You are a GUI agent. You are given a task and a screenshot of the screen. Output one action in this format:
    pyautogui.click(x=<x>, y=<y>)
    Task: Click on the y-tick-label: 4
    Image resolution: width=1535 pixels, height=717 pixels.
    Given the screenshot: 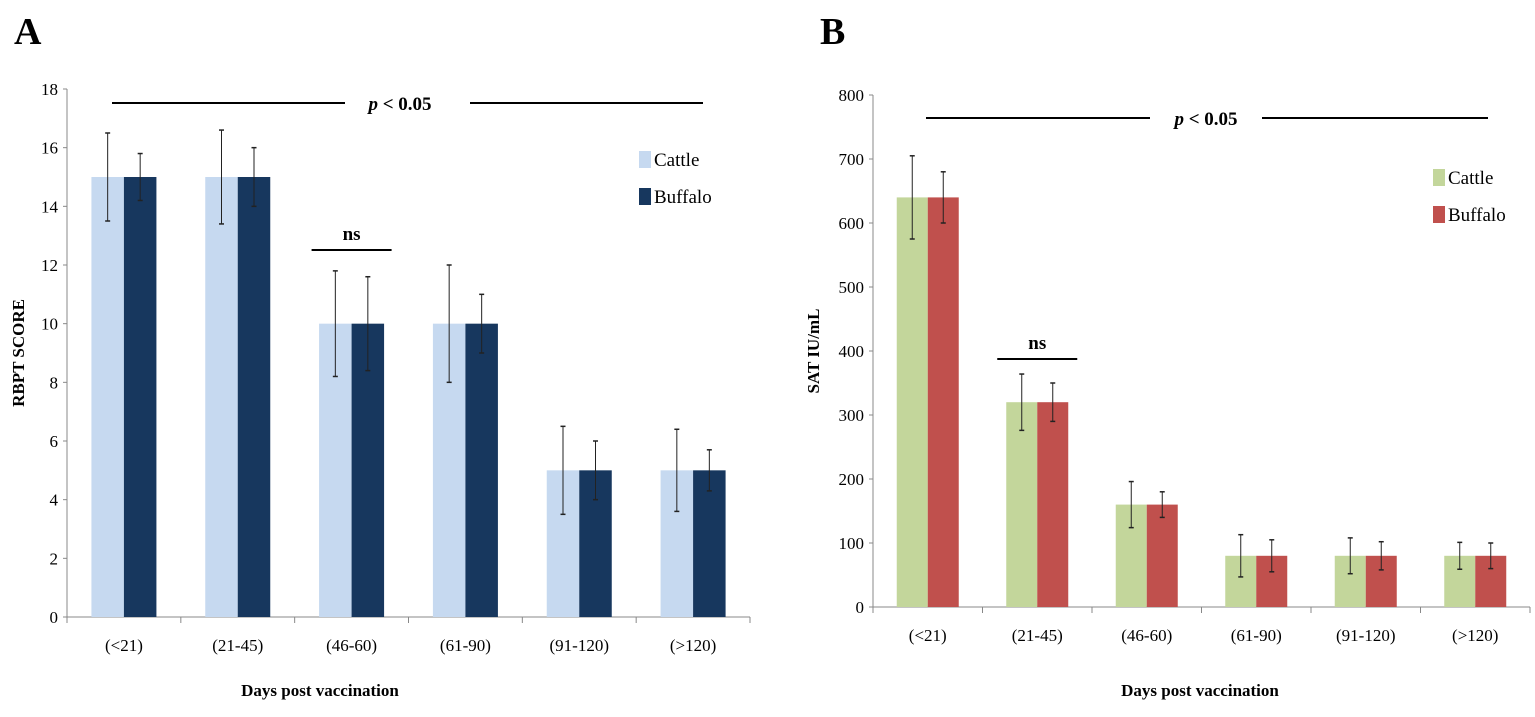 What is the action you would take?
    pyautogui.click(x=54, y=500)
    